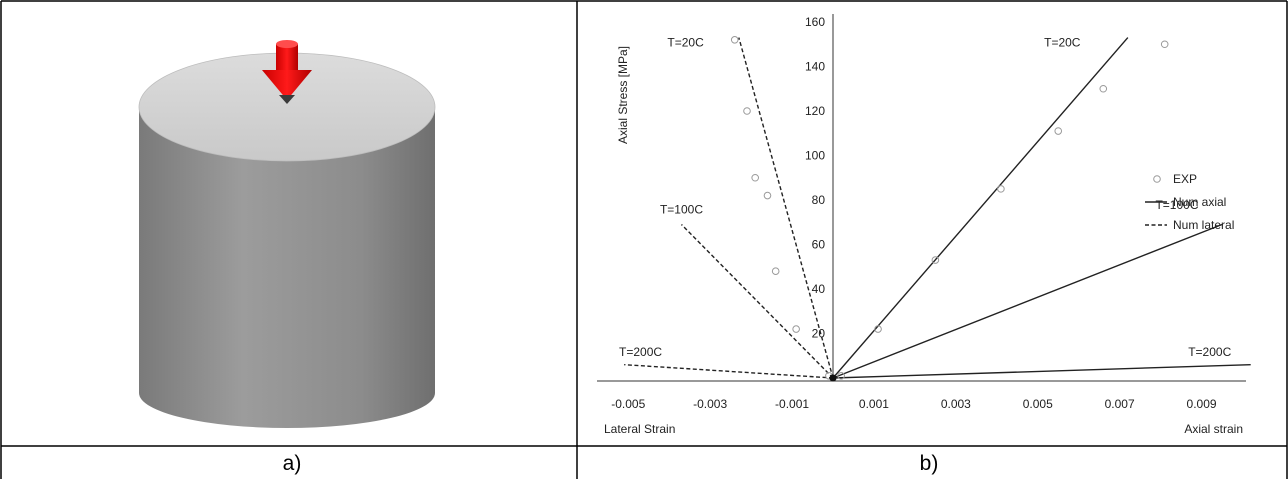  What do you see at coordinates (623, 95) in the screenshot?
I see `y-axis-label: Axial Stress [MPa]` at bounding box center [623, 95].